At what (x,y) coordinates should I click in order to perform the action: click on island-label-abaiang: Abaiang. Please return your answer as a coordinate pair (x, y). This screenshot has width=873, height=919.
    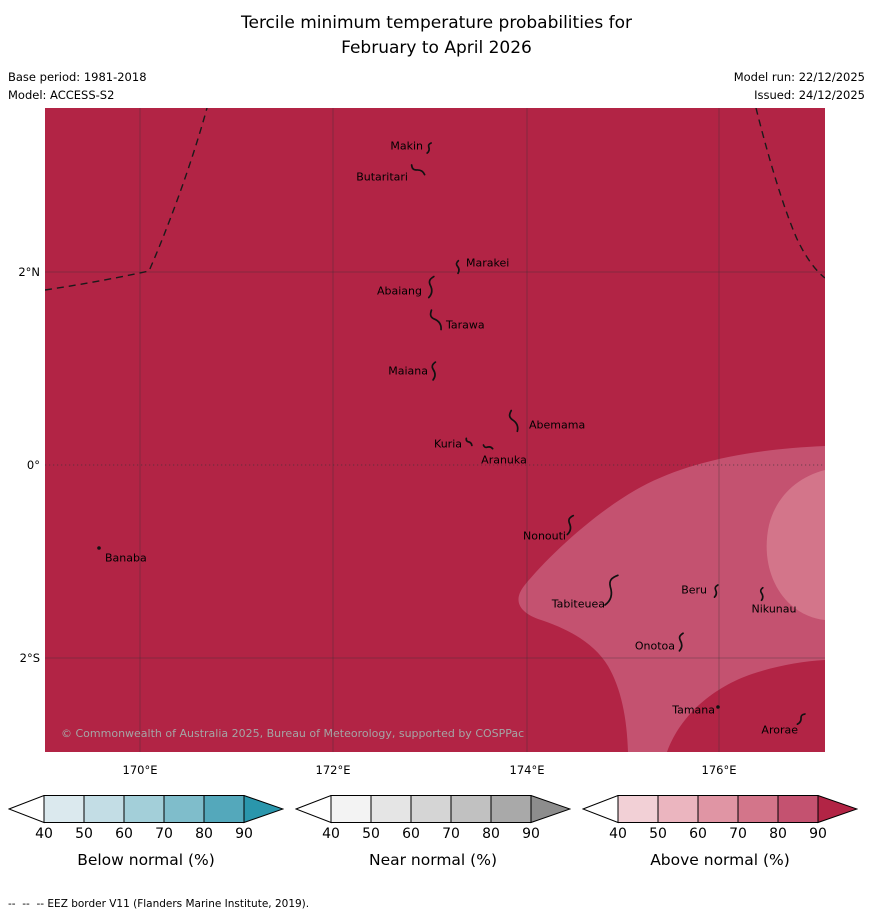
    Looking at the image, I should click on (399, 291).